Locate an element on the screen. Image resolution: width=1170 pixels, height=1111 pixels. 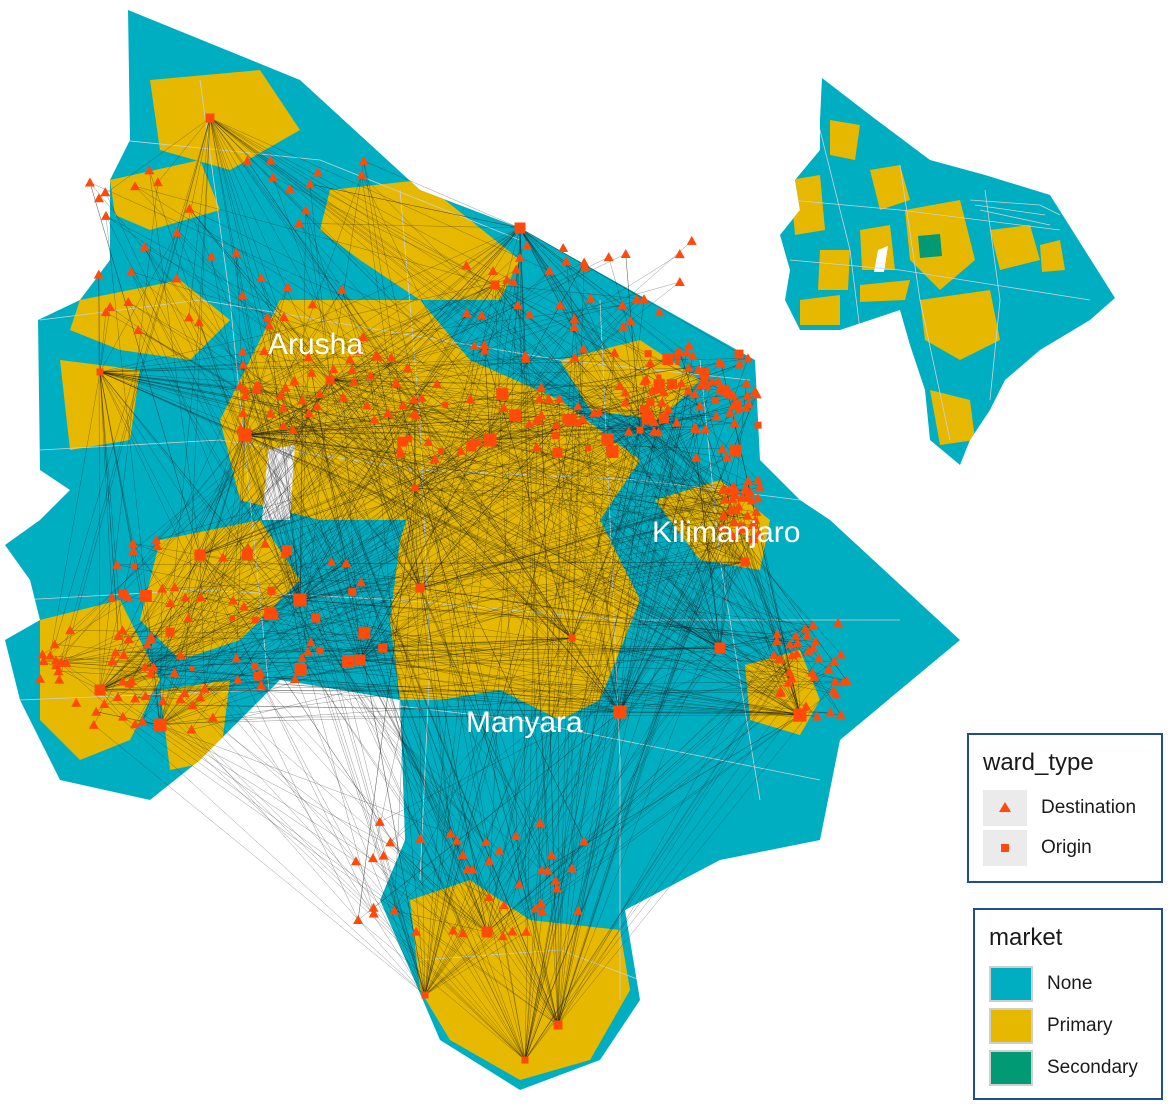
swatch-none-fill is located at coordinates (1011, 984).